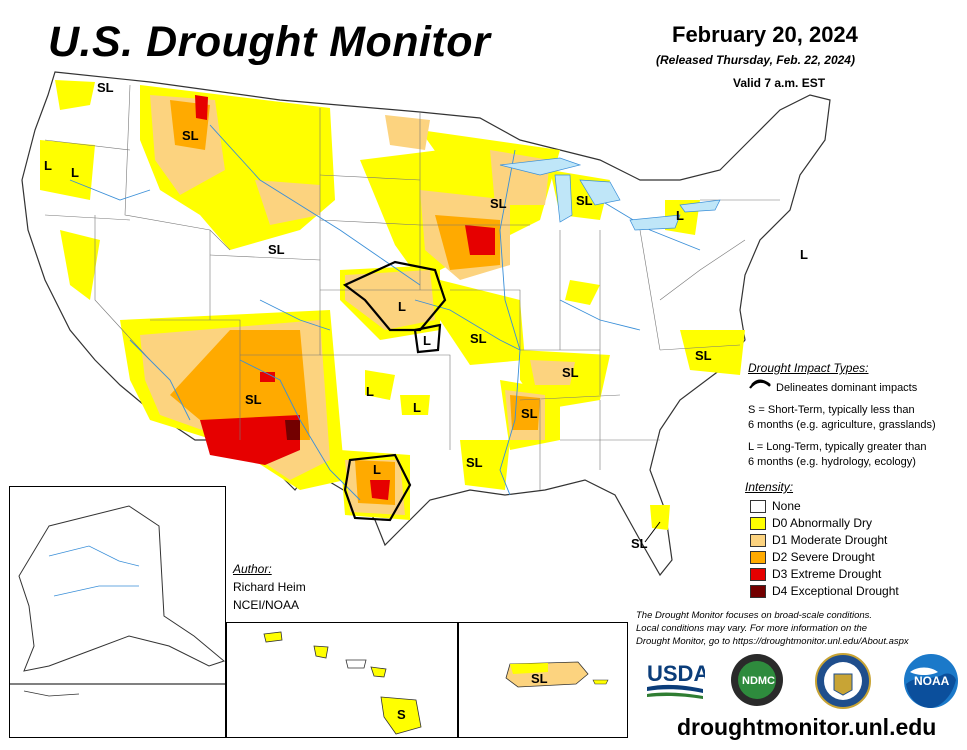 This screenshot has height=750, width=967. I want to click on legend-label: D0 Abnormally Dry, so click(822, 523).